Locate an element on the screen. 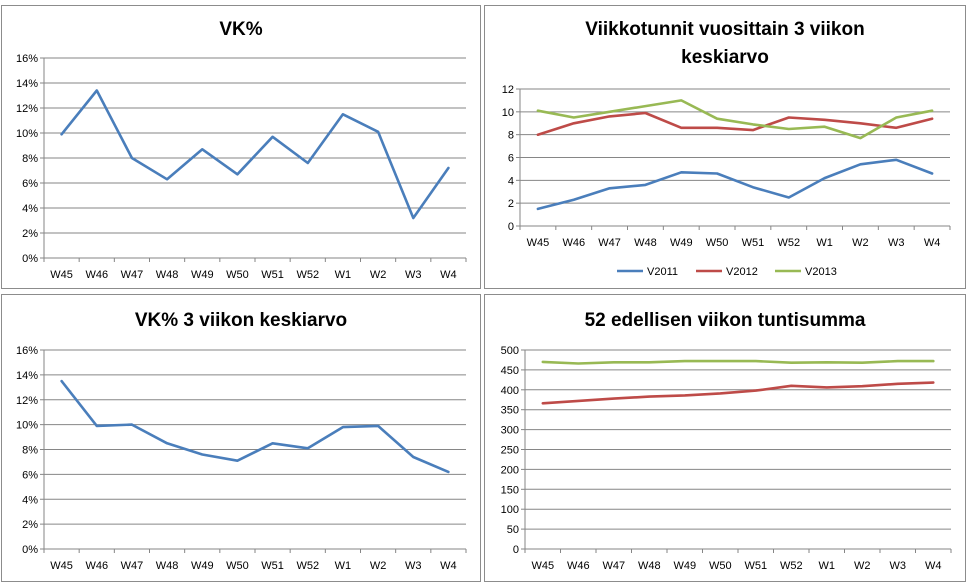  legend-label: V2011 is located at coordinates (662, 272).